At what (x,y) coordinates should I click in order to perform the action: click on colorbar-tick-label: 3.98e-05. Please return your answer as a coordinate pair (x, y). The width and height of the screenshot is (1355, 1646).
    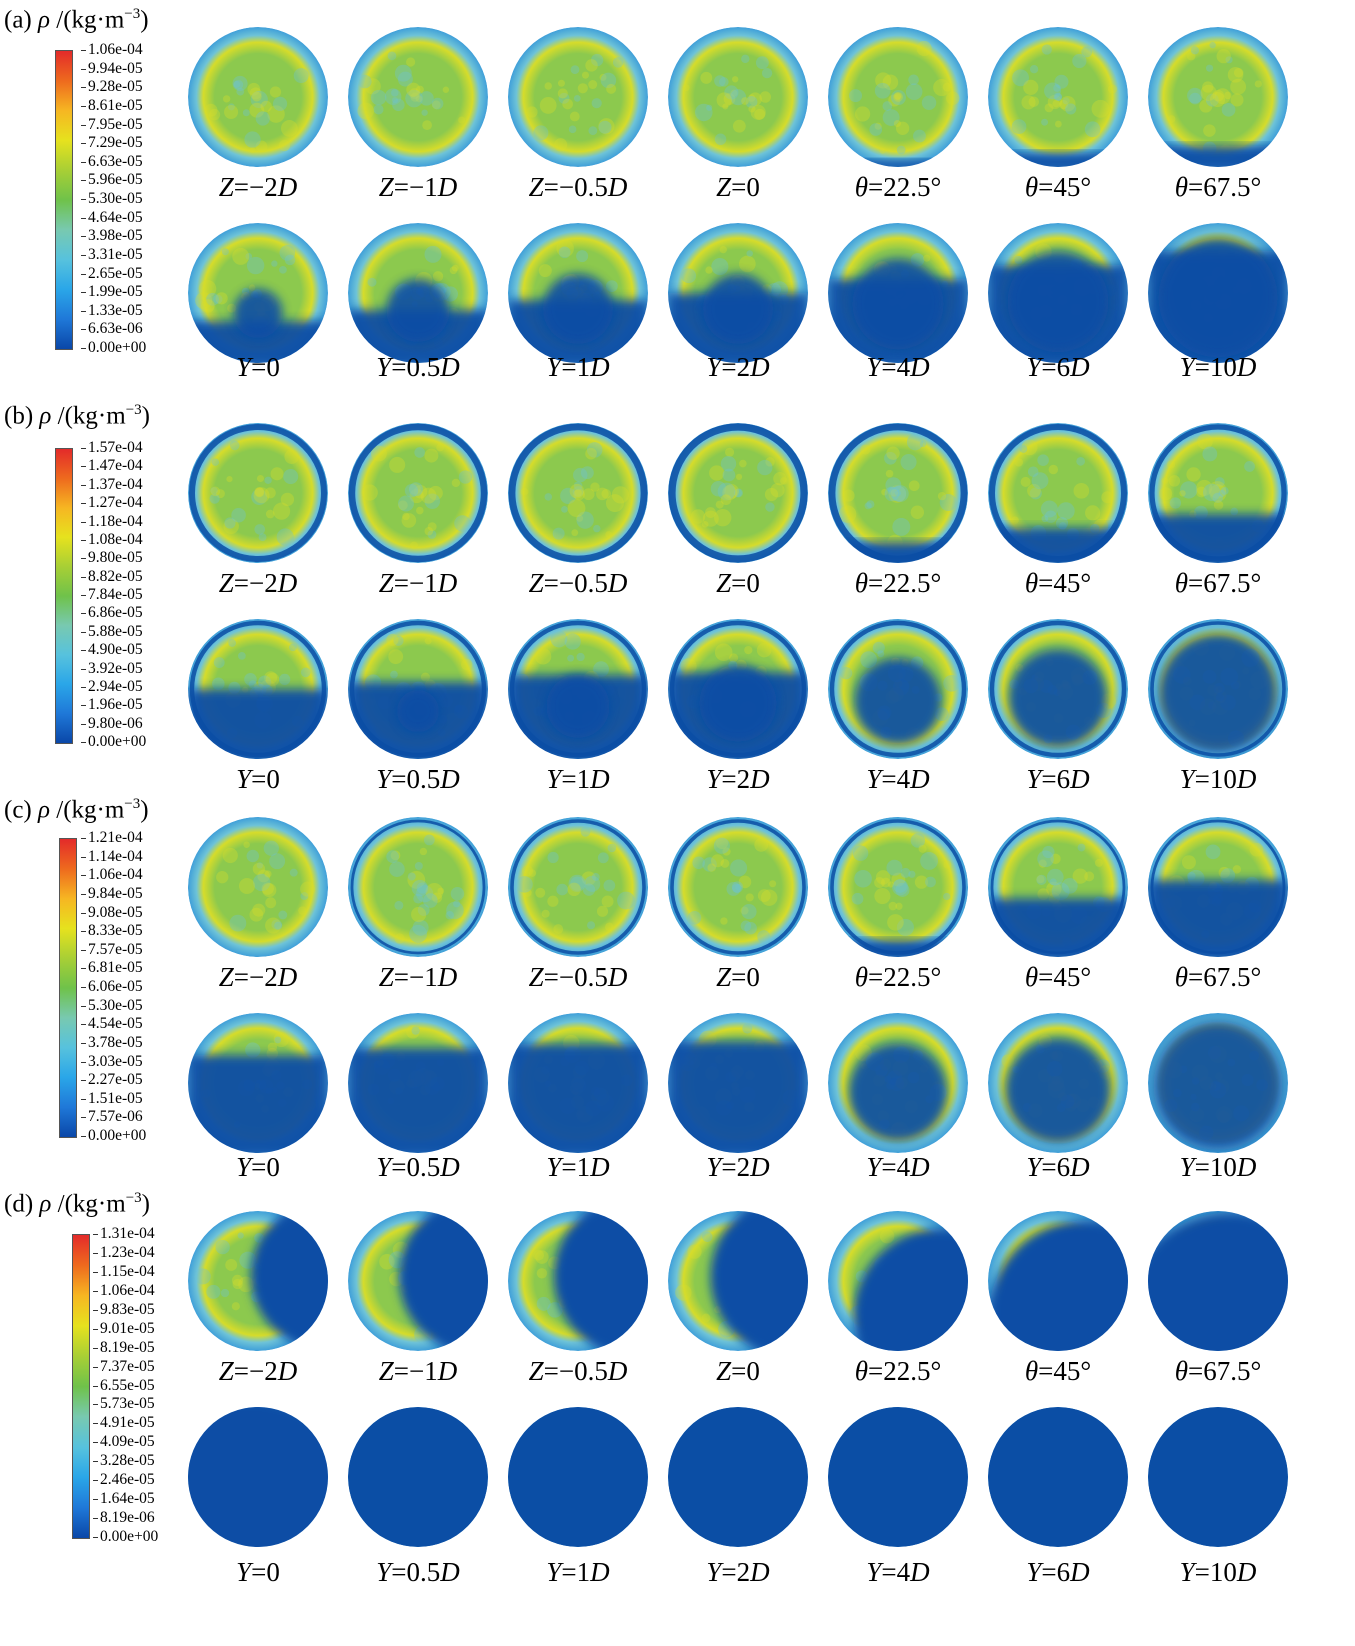
    Looking at the image, I should click on (112, 236).